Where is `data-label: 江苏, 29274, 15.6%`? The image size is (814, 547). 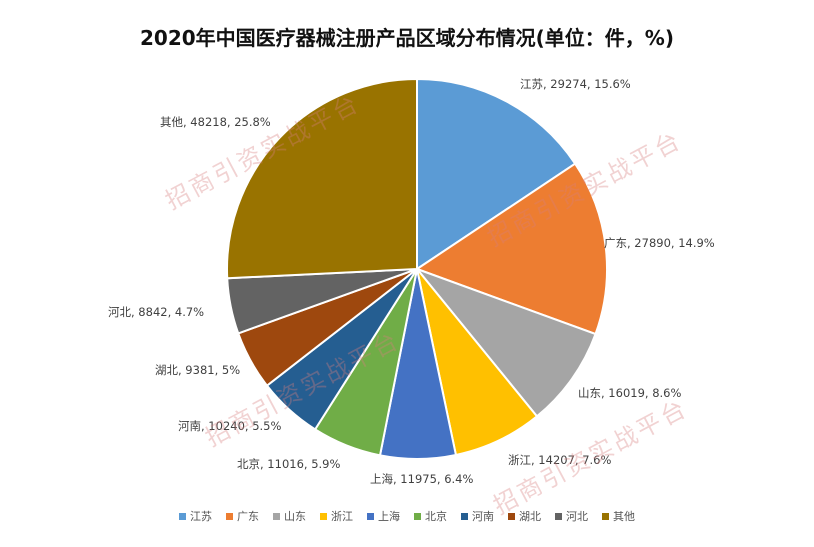 data-label: 江苏, 29274, 15.6% is located at coordinates (575, 84).